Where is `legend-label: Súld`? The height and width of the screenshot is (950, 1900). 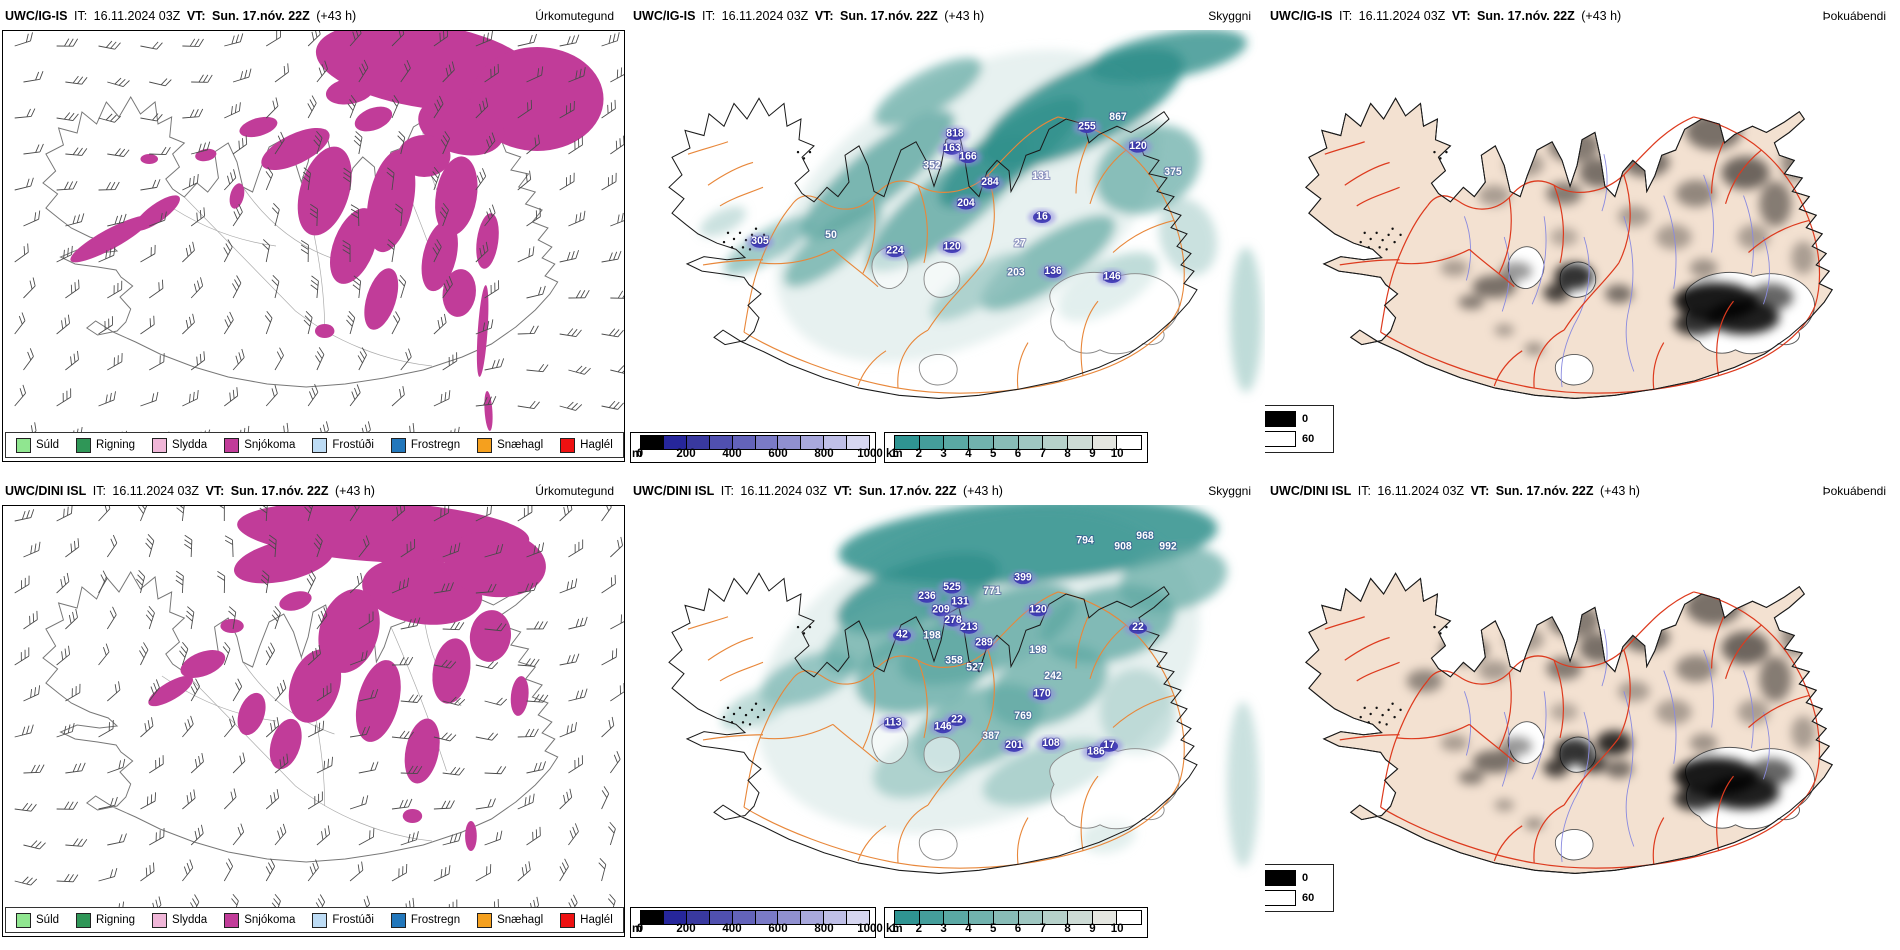
legend-label: Súld is located at coordinates (48, 920).